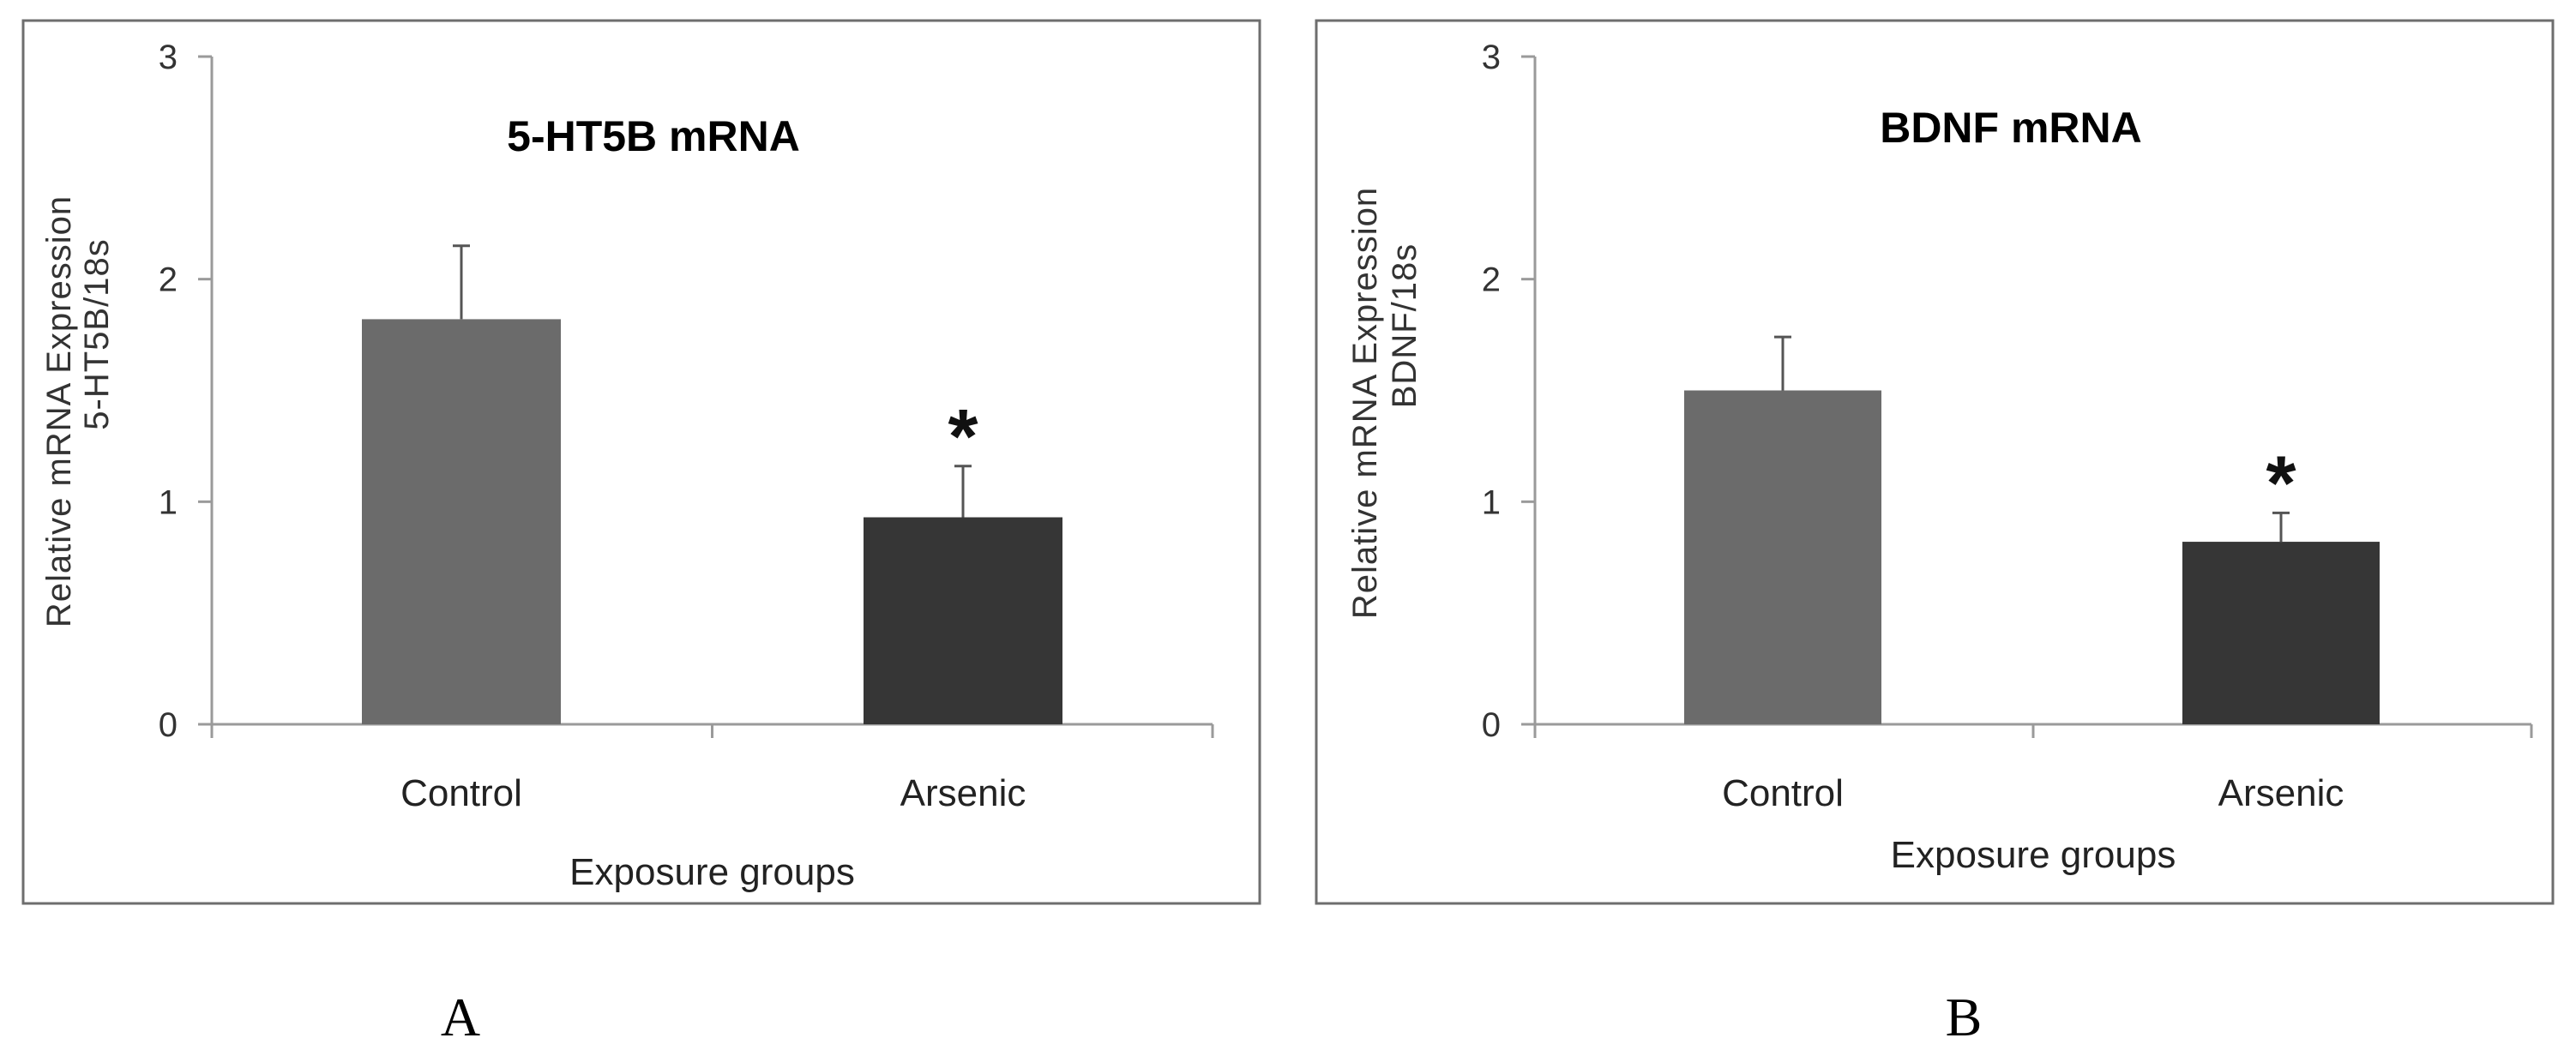 This screenshot has height=1062, width=2576. What do you see at coordinates (97, 333) in the screenshot?
I see `y-axis-subtitle: 5-HT5B/18s` at bounding box center [97, 333].